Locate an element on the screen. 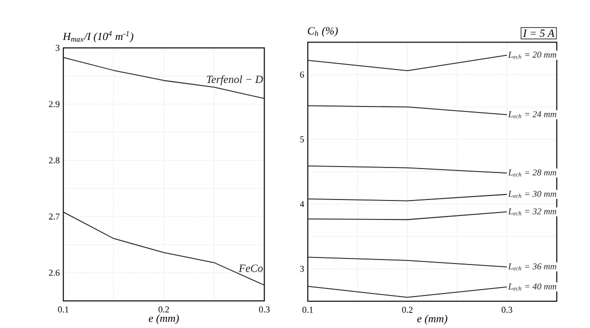 The width and height of the screenshot is (590, 328). series-label: L$_{ech}$ = 40 mm is located at coordinates (532, 287).